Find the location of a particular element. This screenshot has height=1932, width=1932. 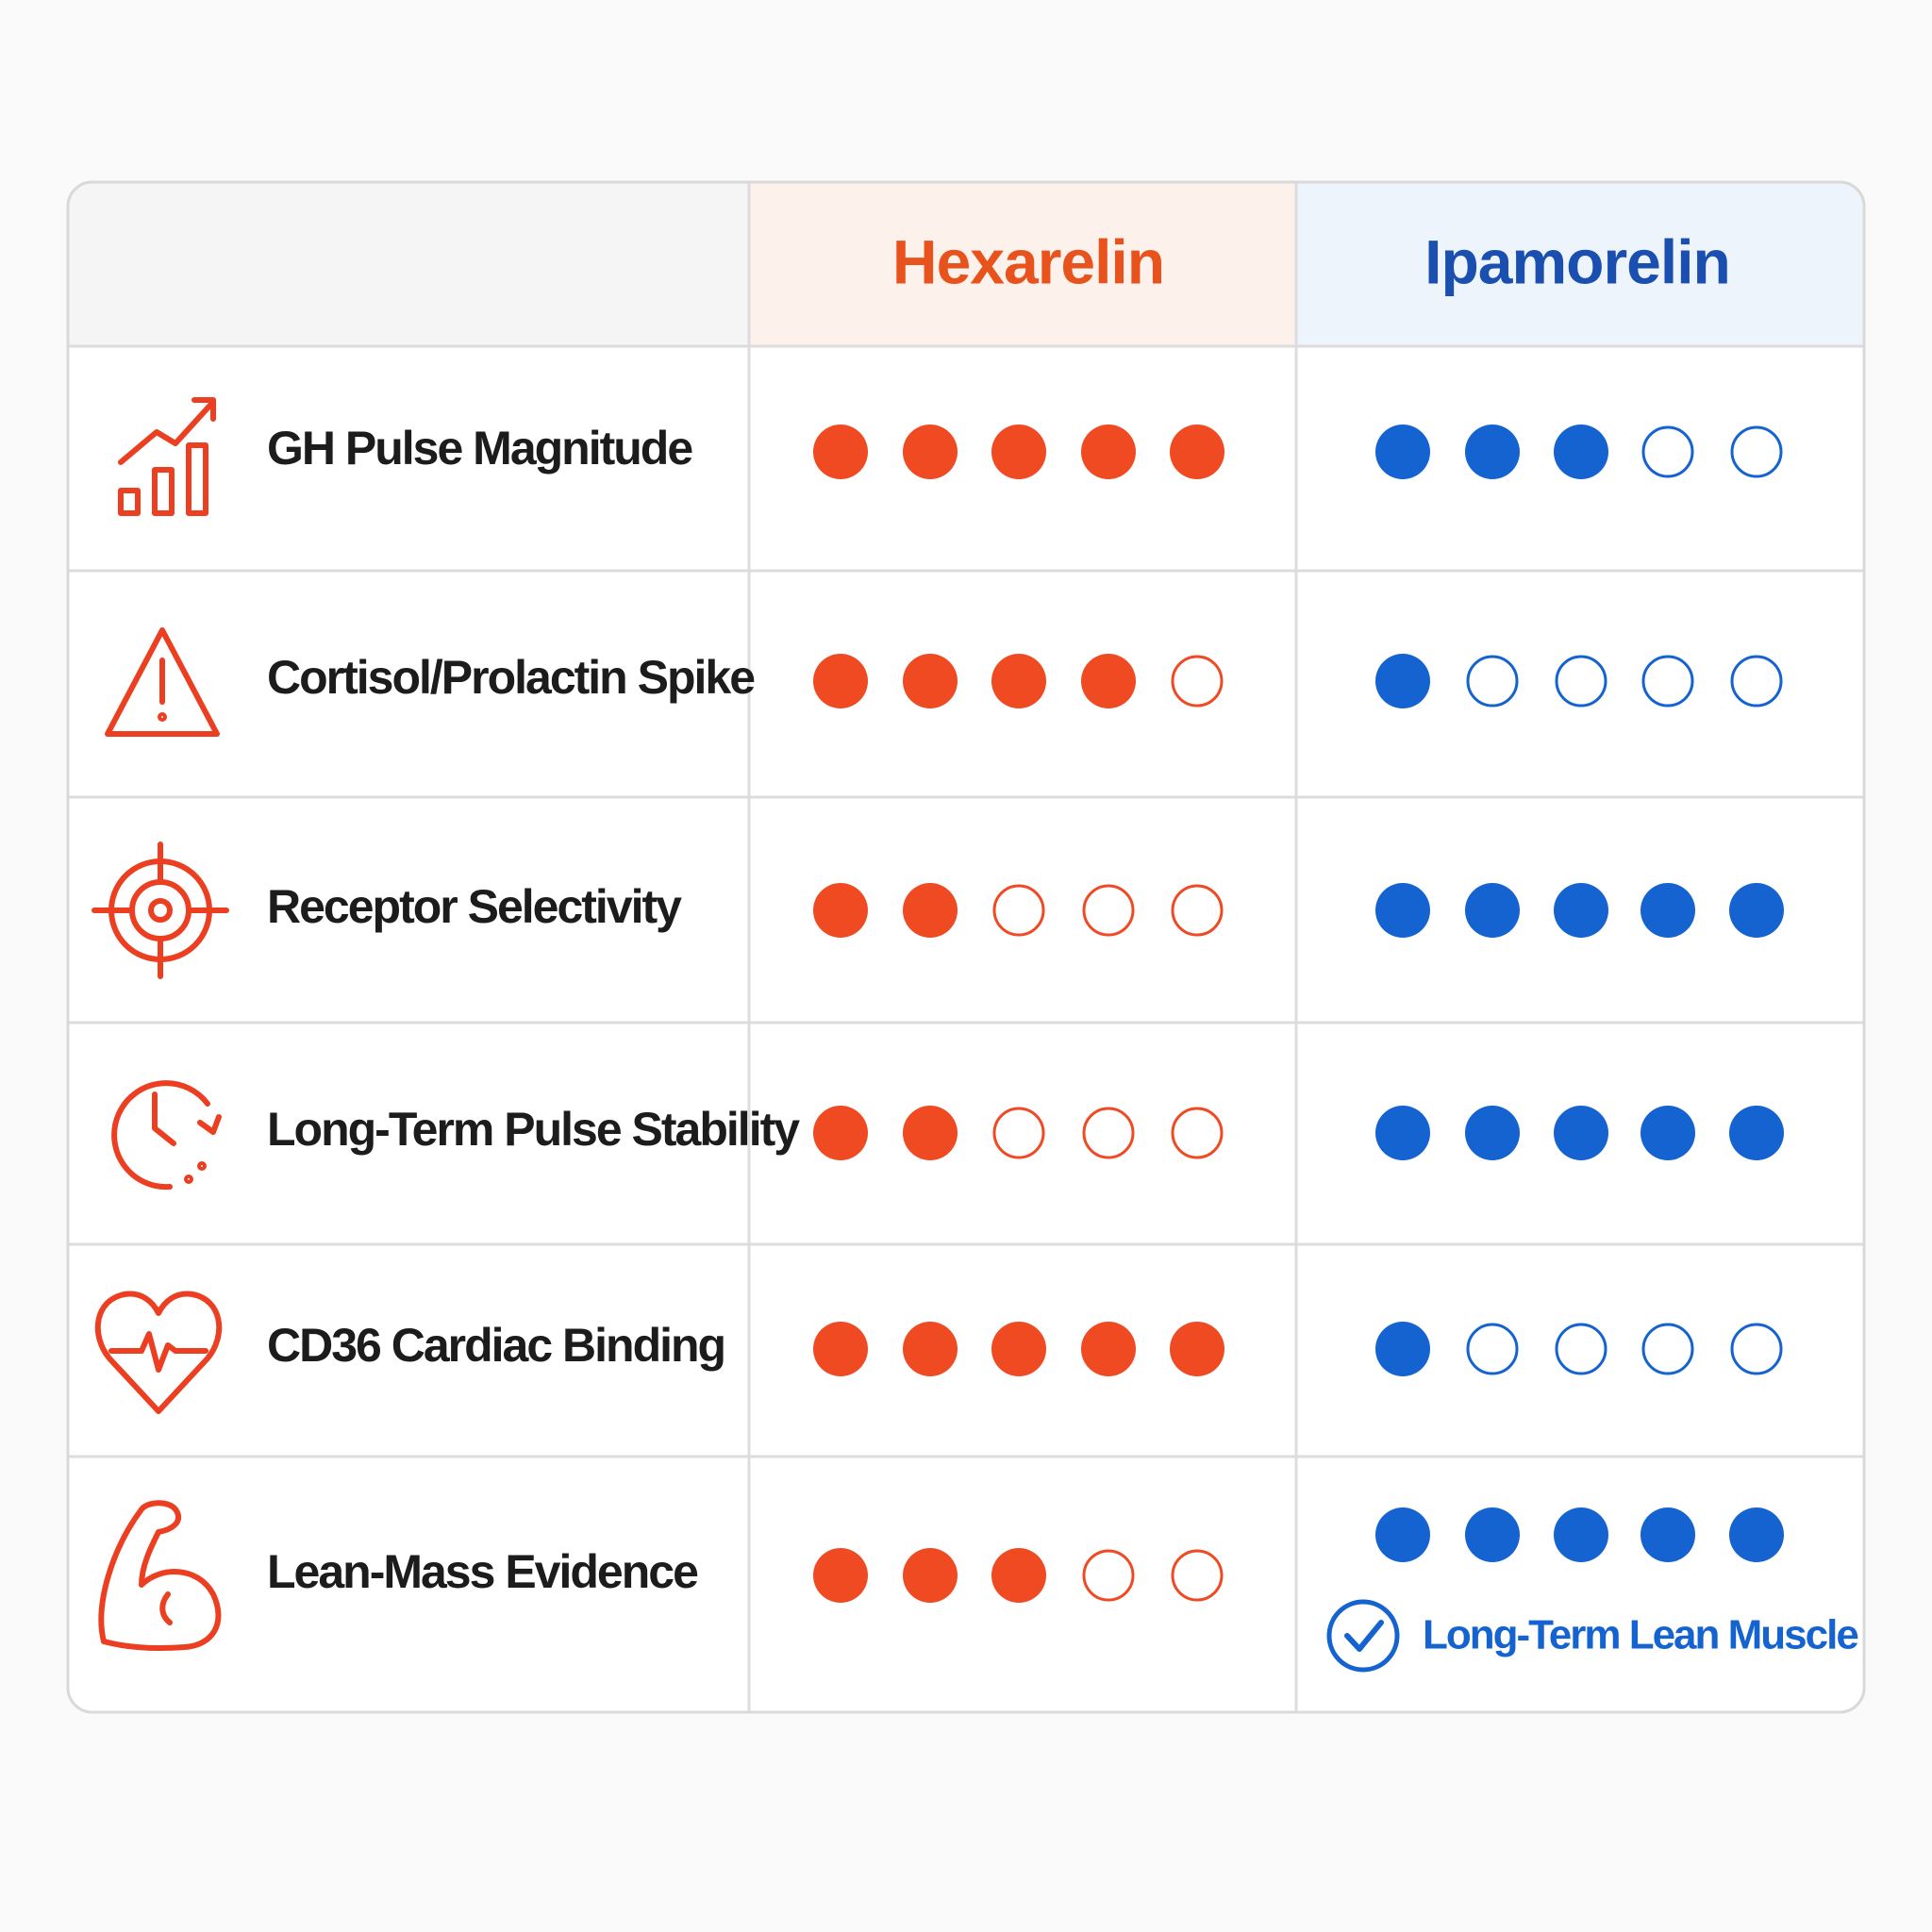

header-blank is located at coordinates (409, 264).